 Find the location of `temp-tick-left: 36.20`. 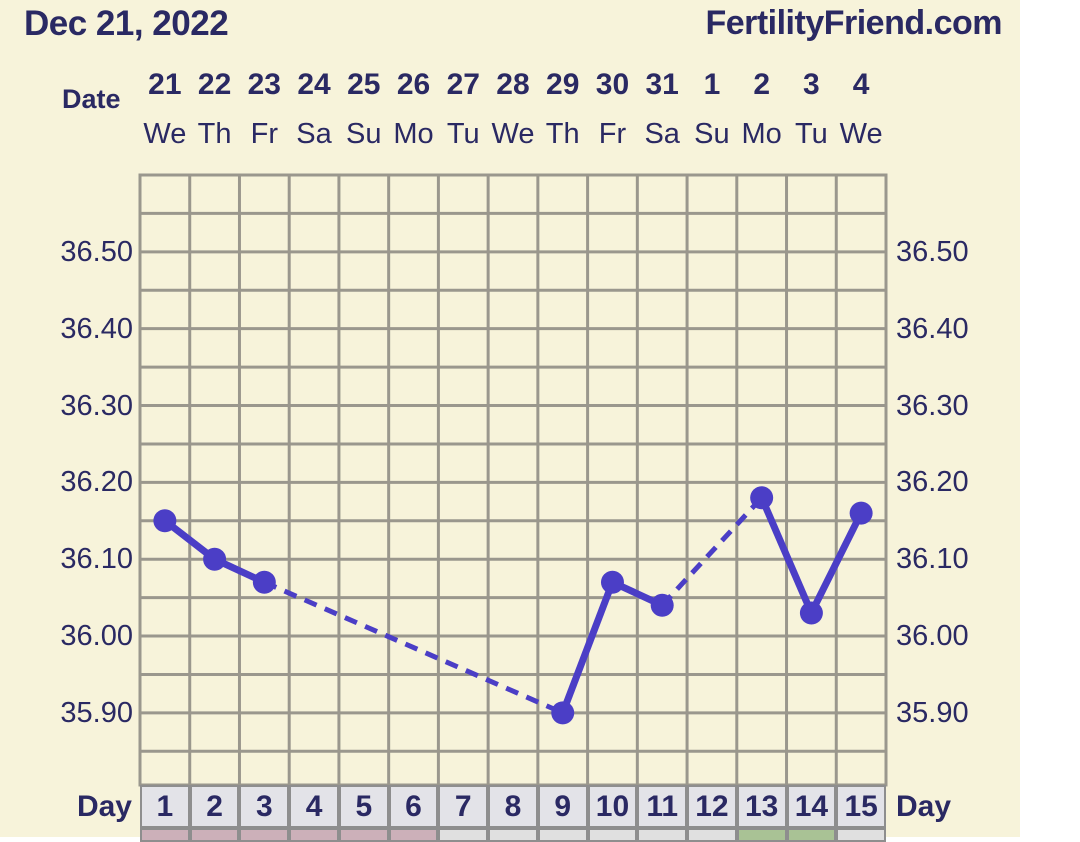

temp-tick-left: 36.20 is located at coordinates (96, 482).